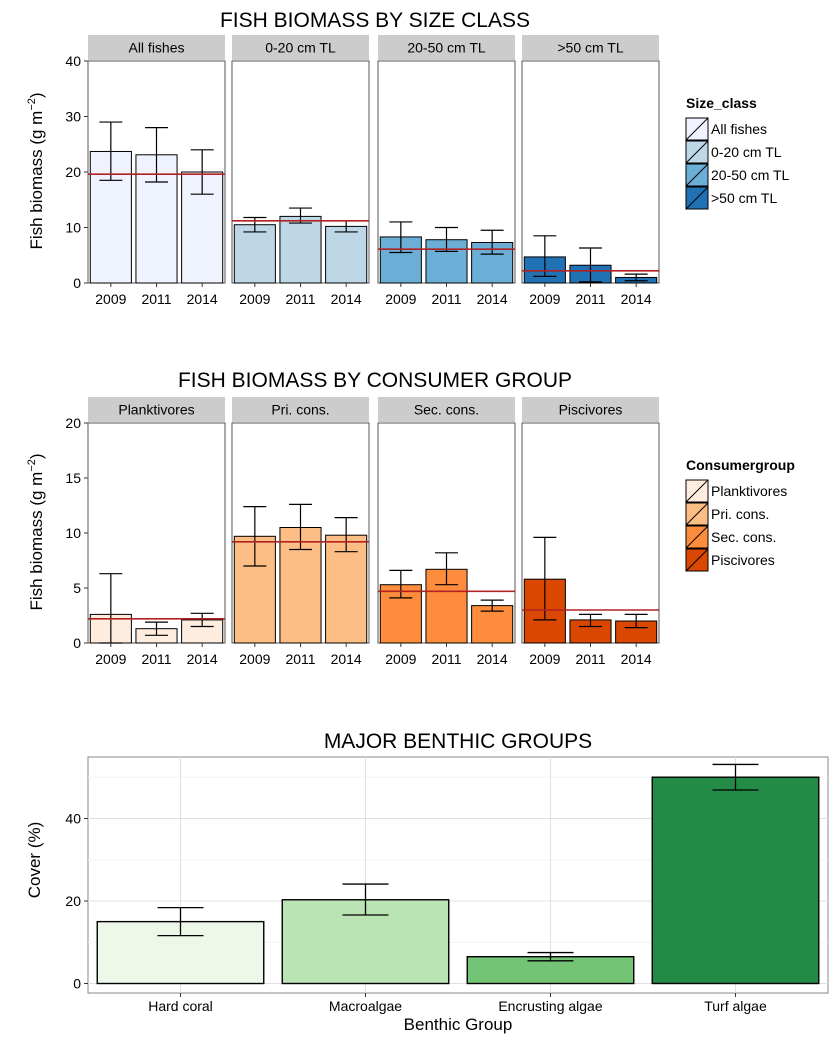 This screenshot has width=840, height=1040. I want to click on x-tick-label: Hard coral, so click(180, 1006).